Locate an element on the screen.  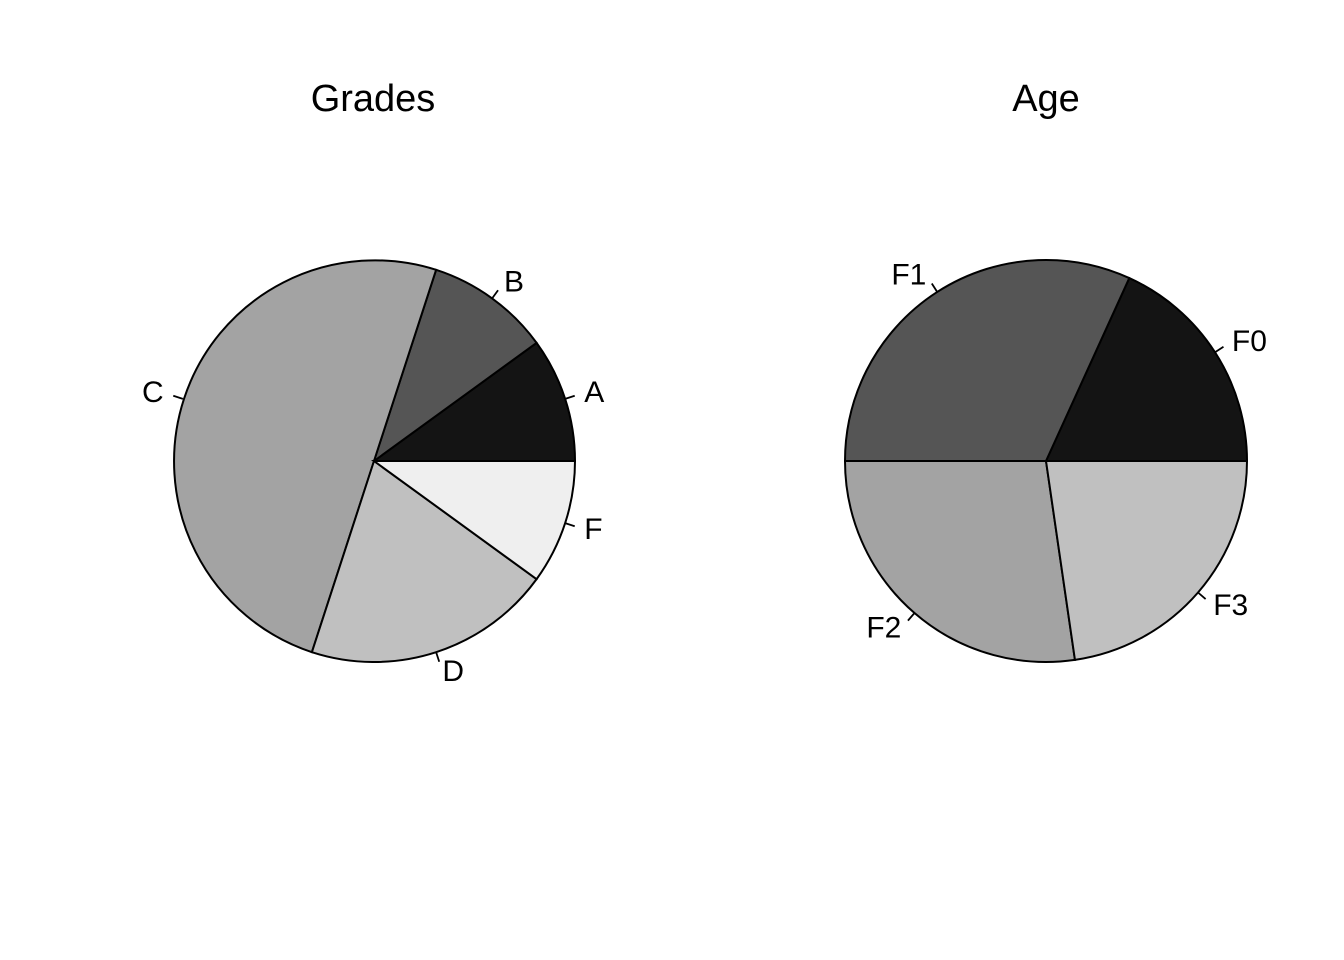
grades-label-c: C is located at coordinates (153, 392).